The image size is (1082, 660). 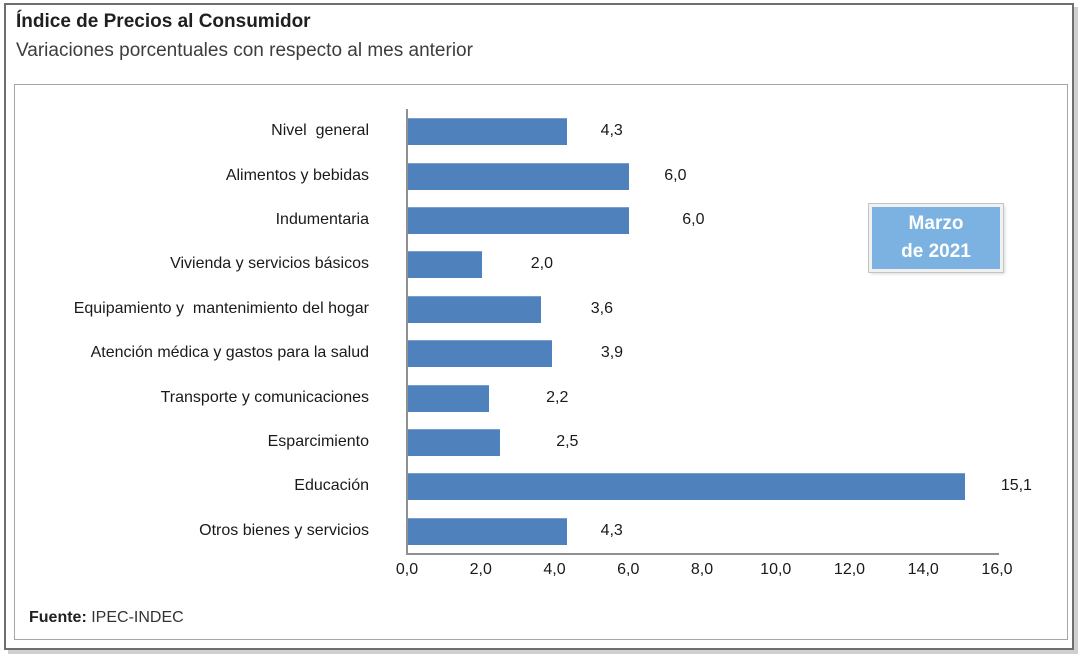 What do you see at coordinates (407, 569) in the screenshot?
I see `x-tick-label: 0,0` at bounding box center [407, 569].